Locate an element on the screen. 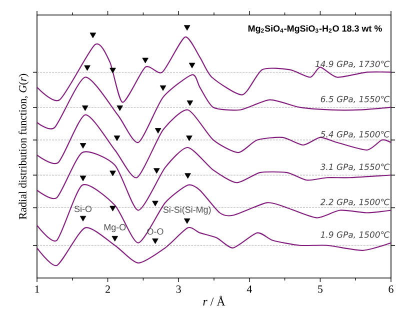 This screenshot has width=400, height=322. annotation: Si-O is located at coordinates (83, 209).